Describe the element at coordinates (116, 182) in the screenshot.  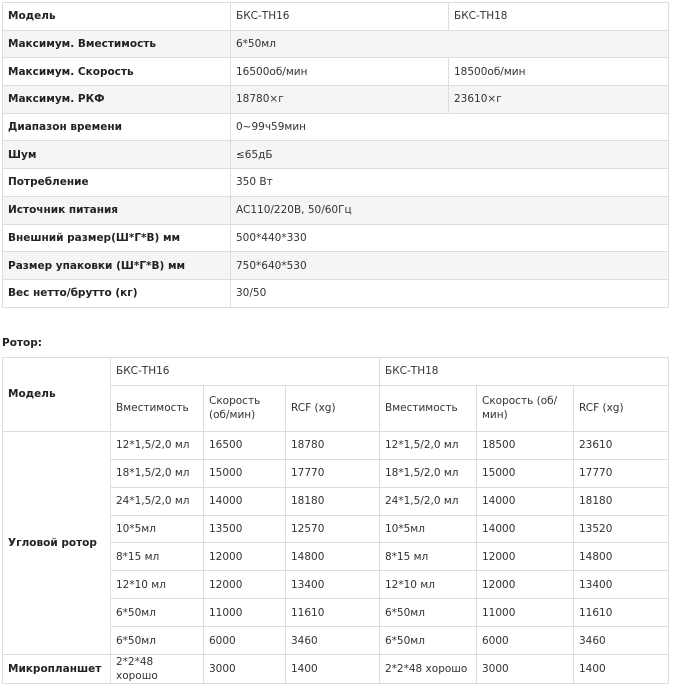
I see `spec-label: Потребление` at that location.